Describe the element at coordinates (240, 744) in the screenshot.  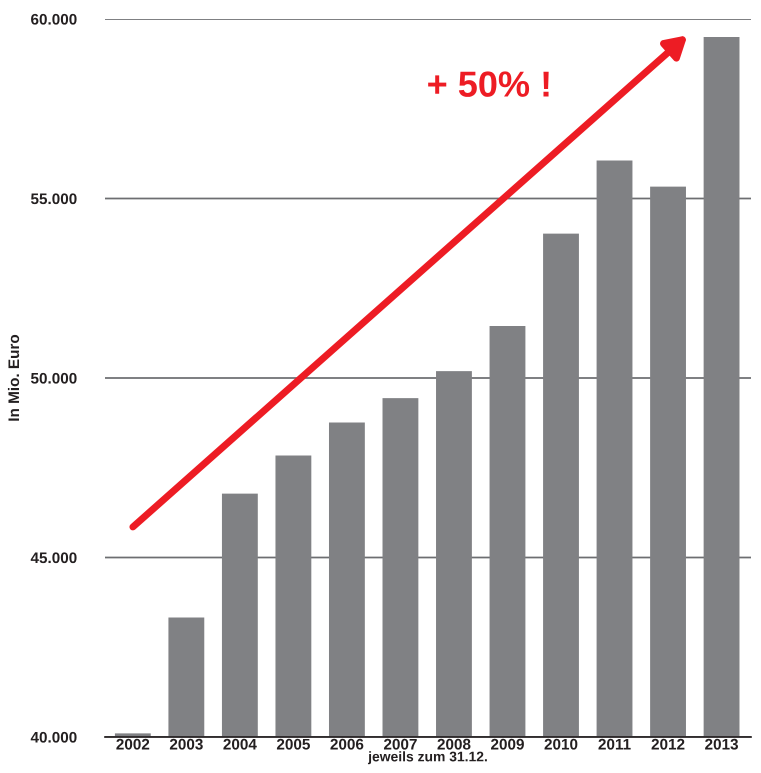
I see `x-tick-label: 2004` at that location.